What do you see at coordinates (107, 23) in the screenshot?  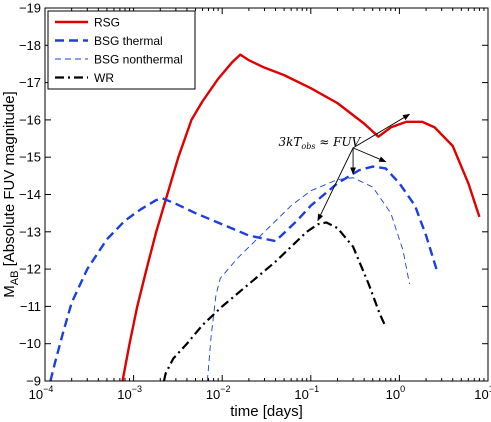 I see `legend-label-rsg: RSG` at bounding box center [107, 23].